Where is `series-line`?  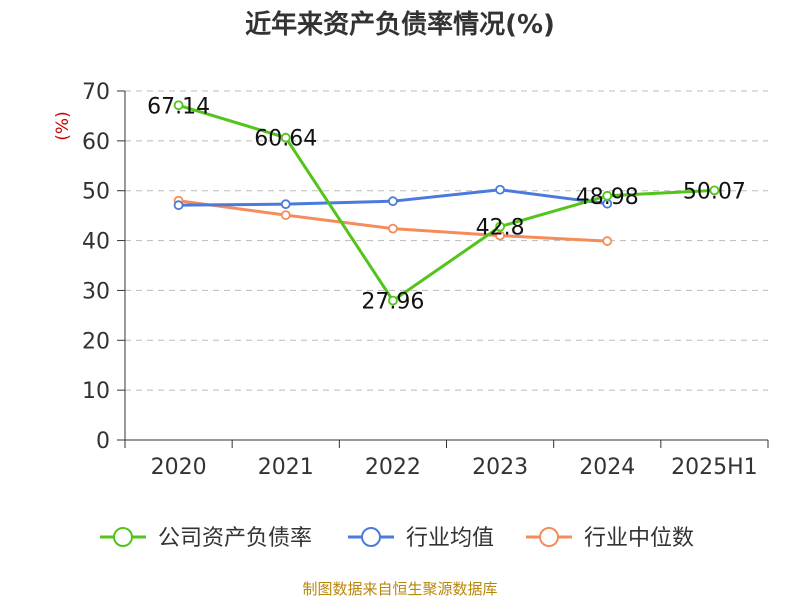 series-line is located at coordinates (393, 221).